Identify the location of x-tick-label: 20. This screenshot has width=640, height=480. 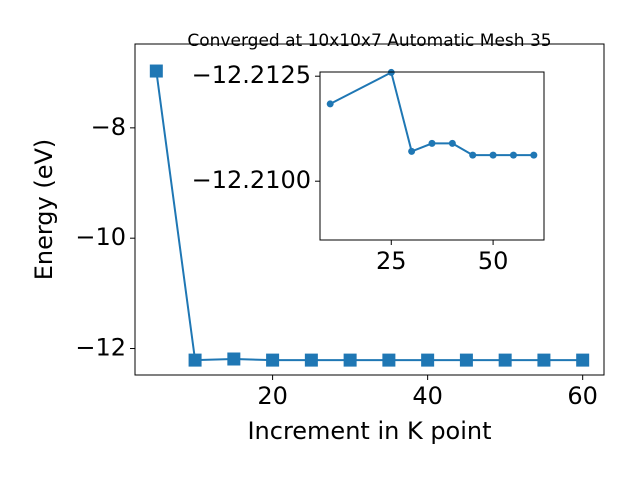
(272, 396).